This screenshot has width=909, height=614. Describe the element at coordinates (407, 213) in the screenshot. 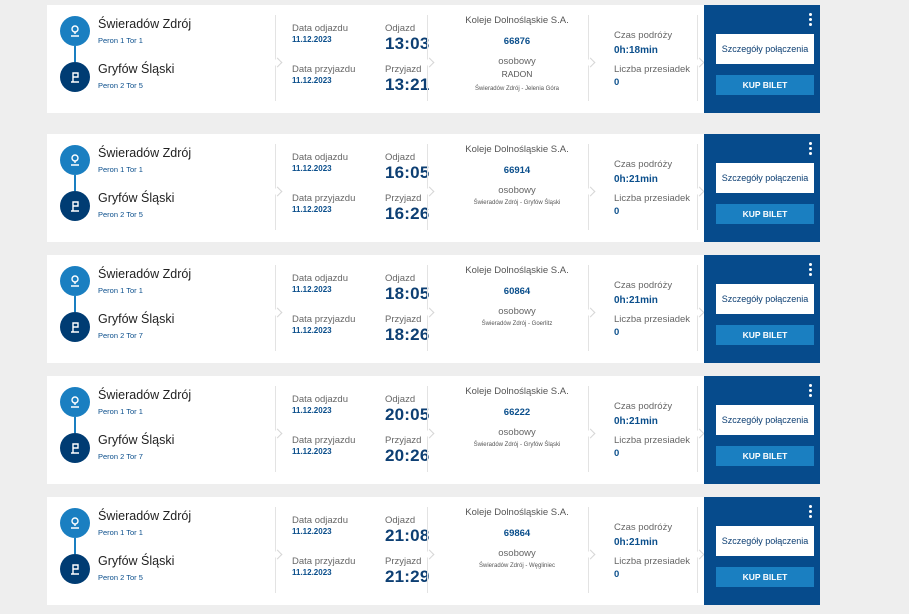

I see `arrival-time: 16:26` at that location.